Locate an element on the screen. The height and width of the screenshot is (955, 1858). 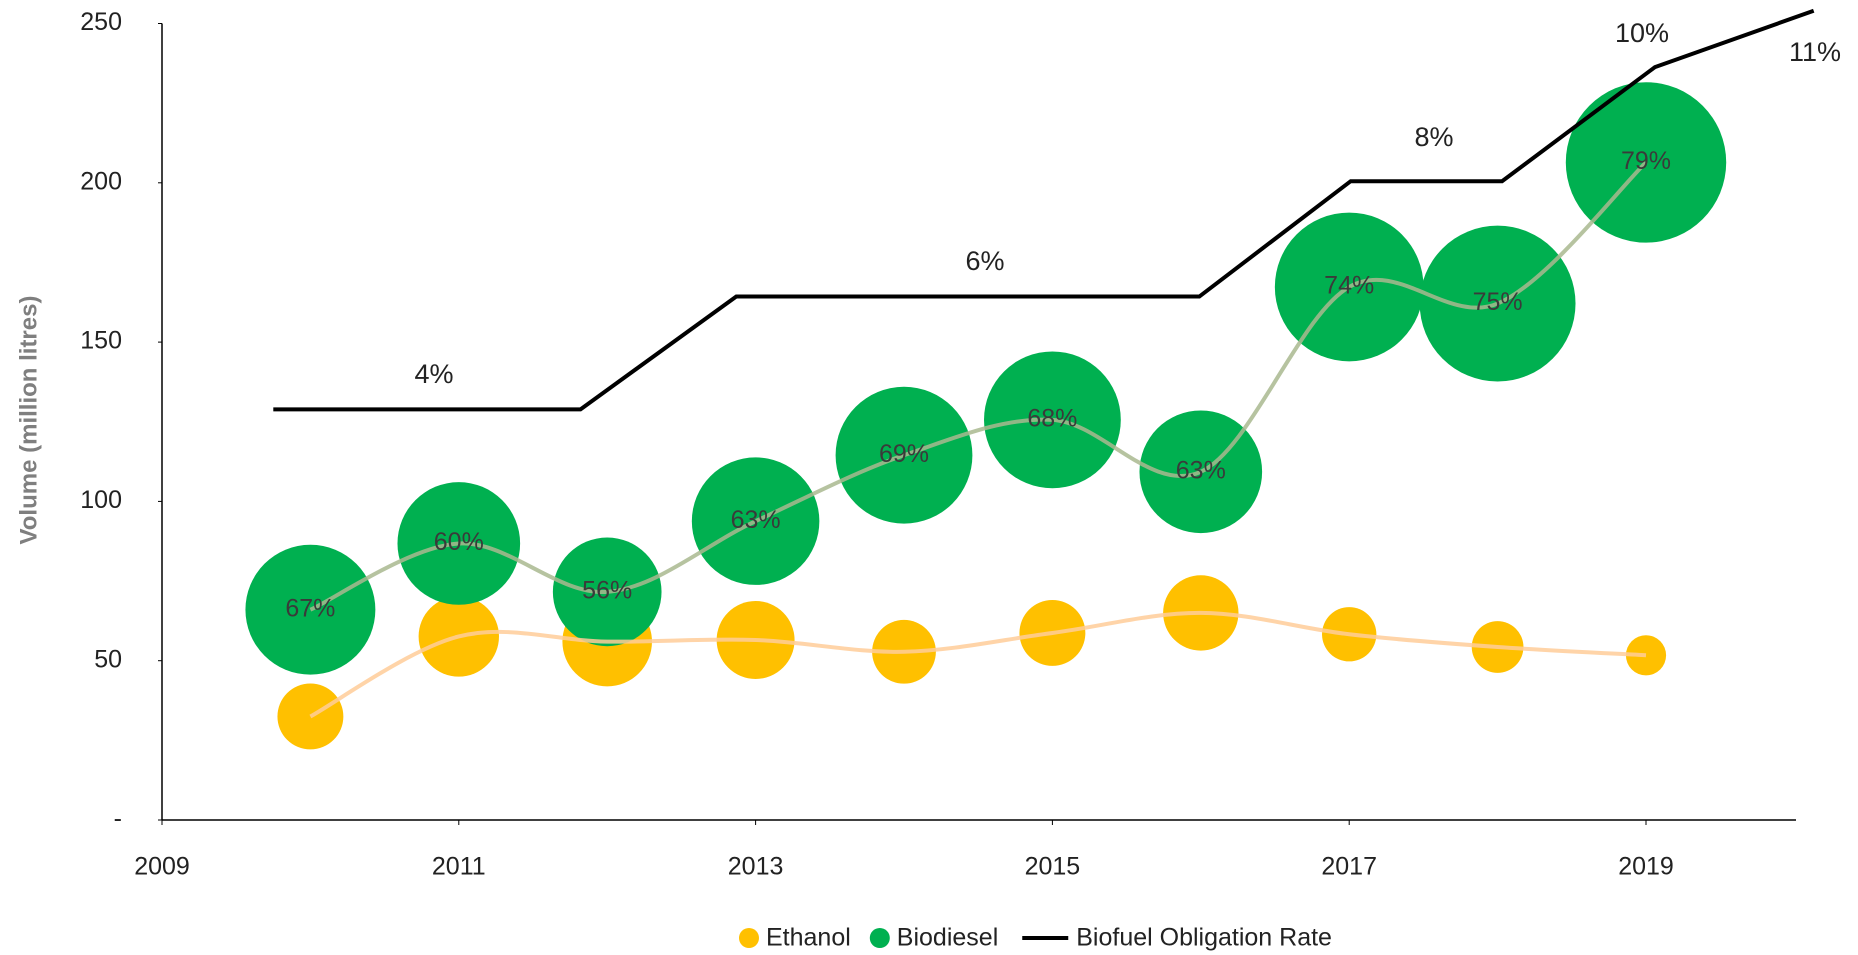
x-tick-label: 2013 is located at coordinates (756, 867).